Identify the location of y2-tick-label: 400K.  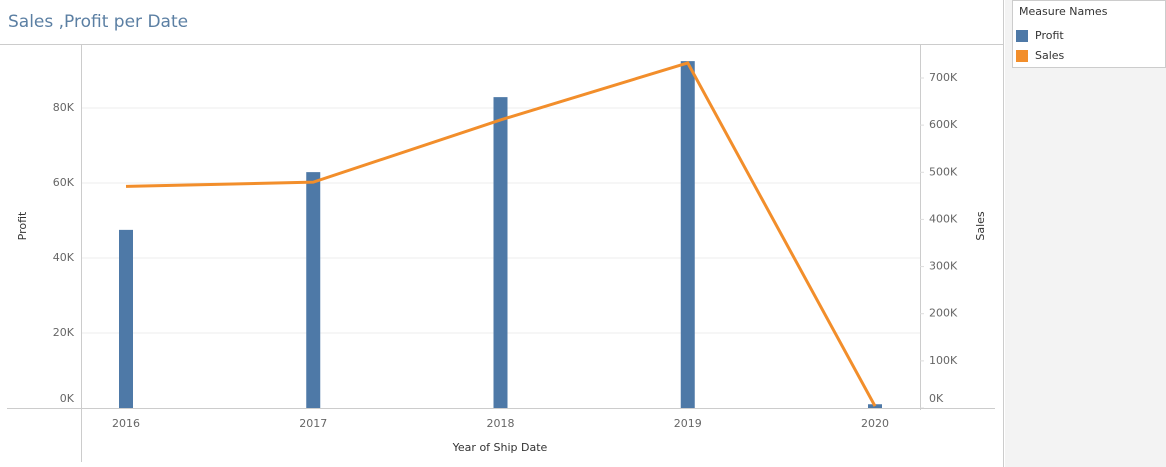
(943, 218).